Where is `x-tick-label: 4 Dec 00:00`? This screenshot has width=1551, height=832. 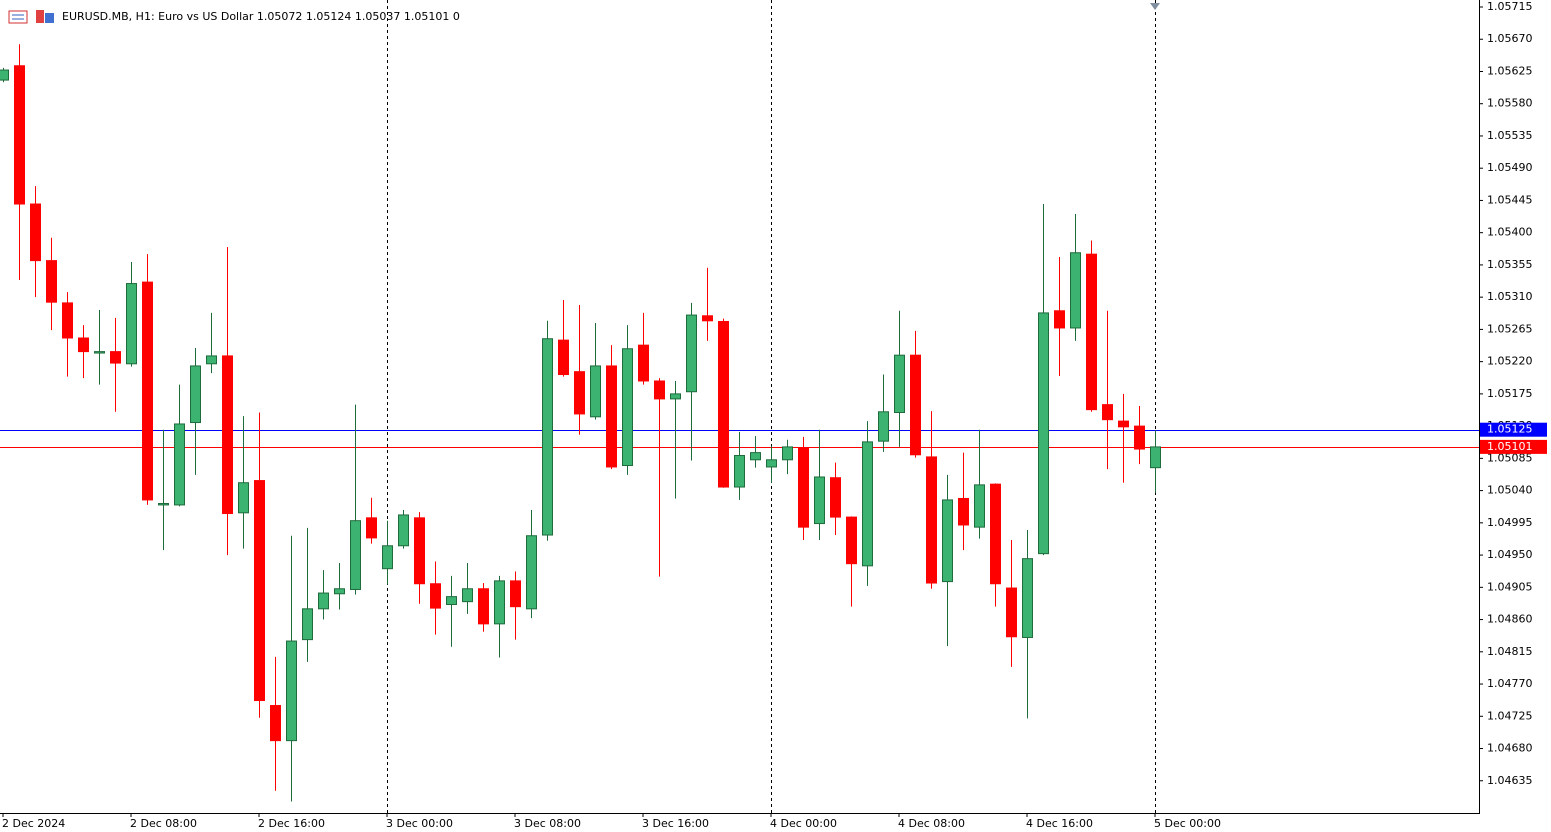
x-tick-label: 4 Dec 00:00 is located at coordinates (803, 823).